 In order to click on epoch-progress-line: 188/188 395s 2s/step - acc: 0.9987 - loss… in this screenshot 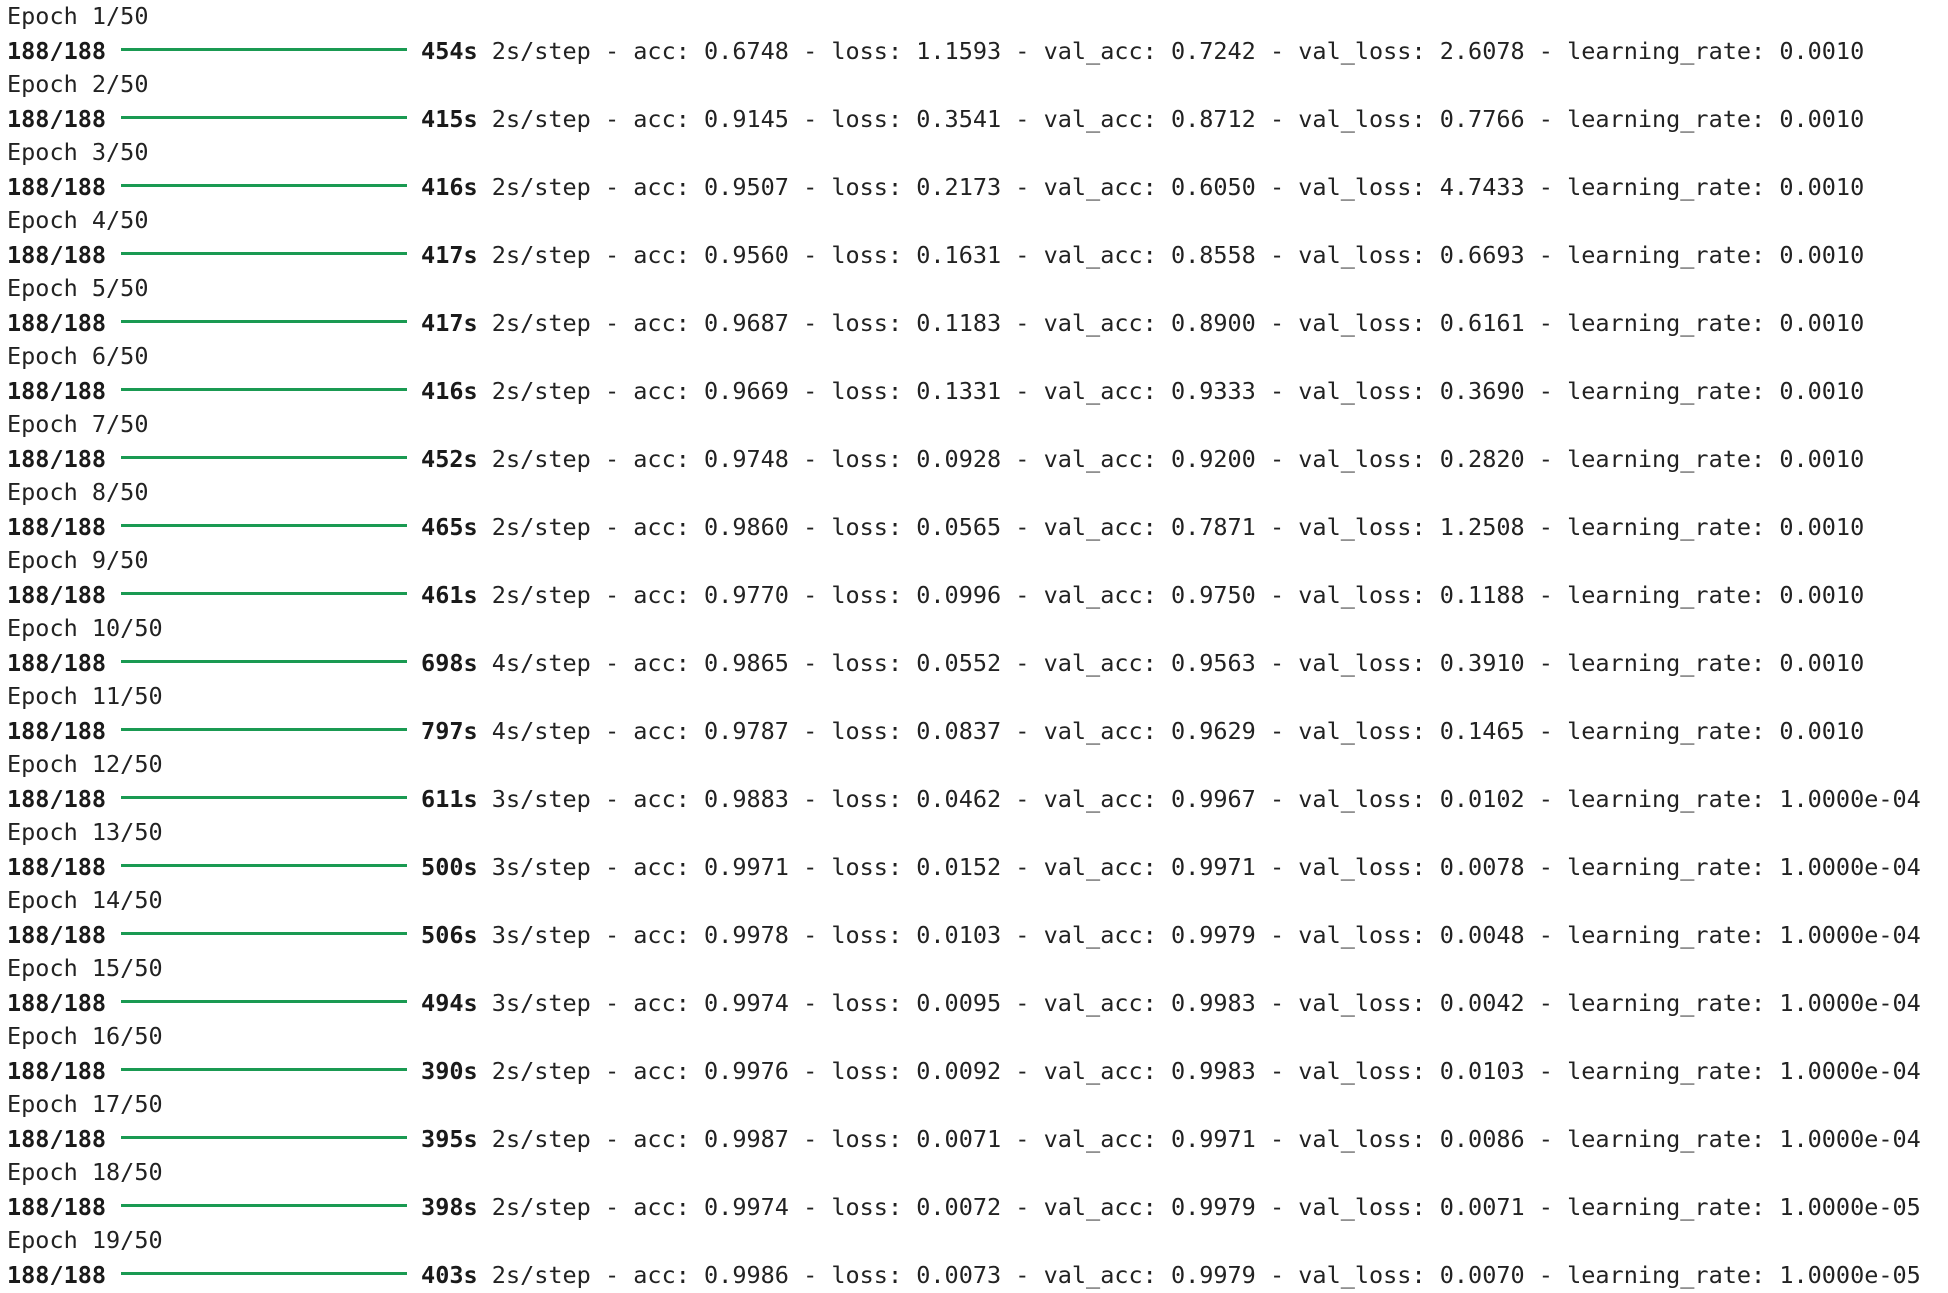, I will do `click(977, 1139)`.